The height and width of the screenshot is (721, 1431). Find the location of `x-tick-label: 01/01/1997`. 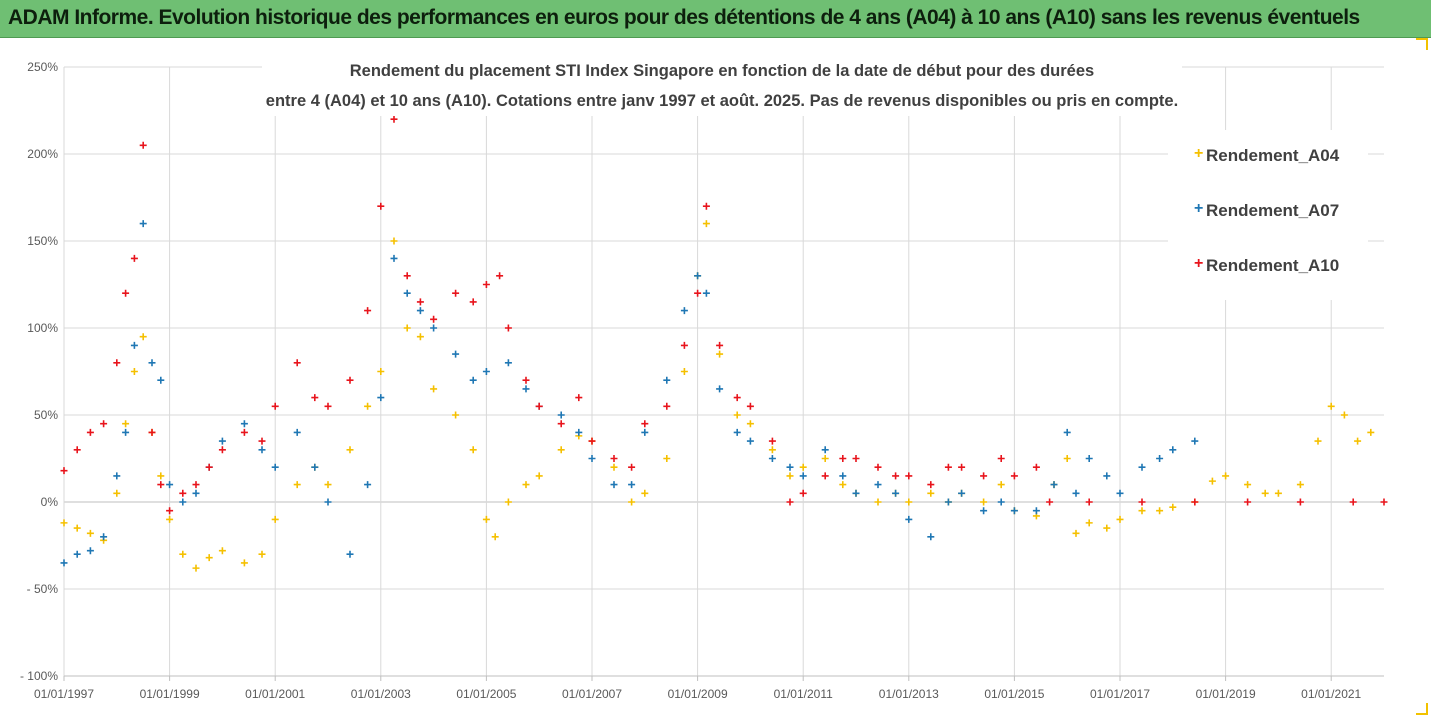

x-tick-label: 01/01/1997 is located at coordinates (64, 694).